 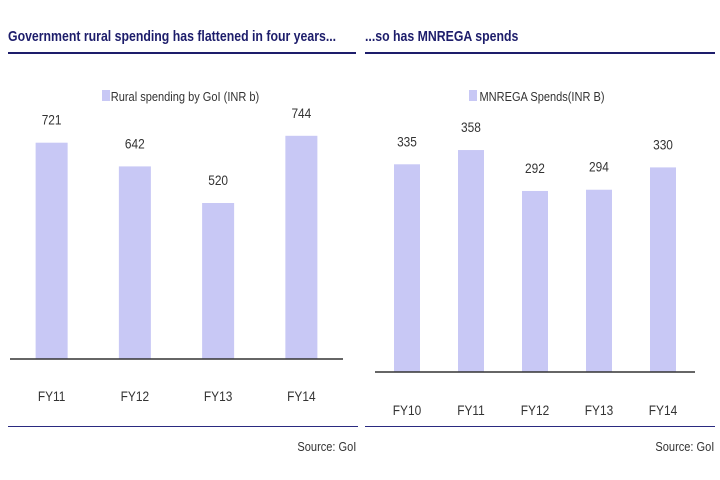 I want to click on left-x-tick-FY12: FY12, so click(x=135, y=396).